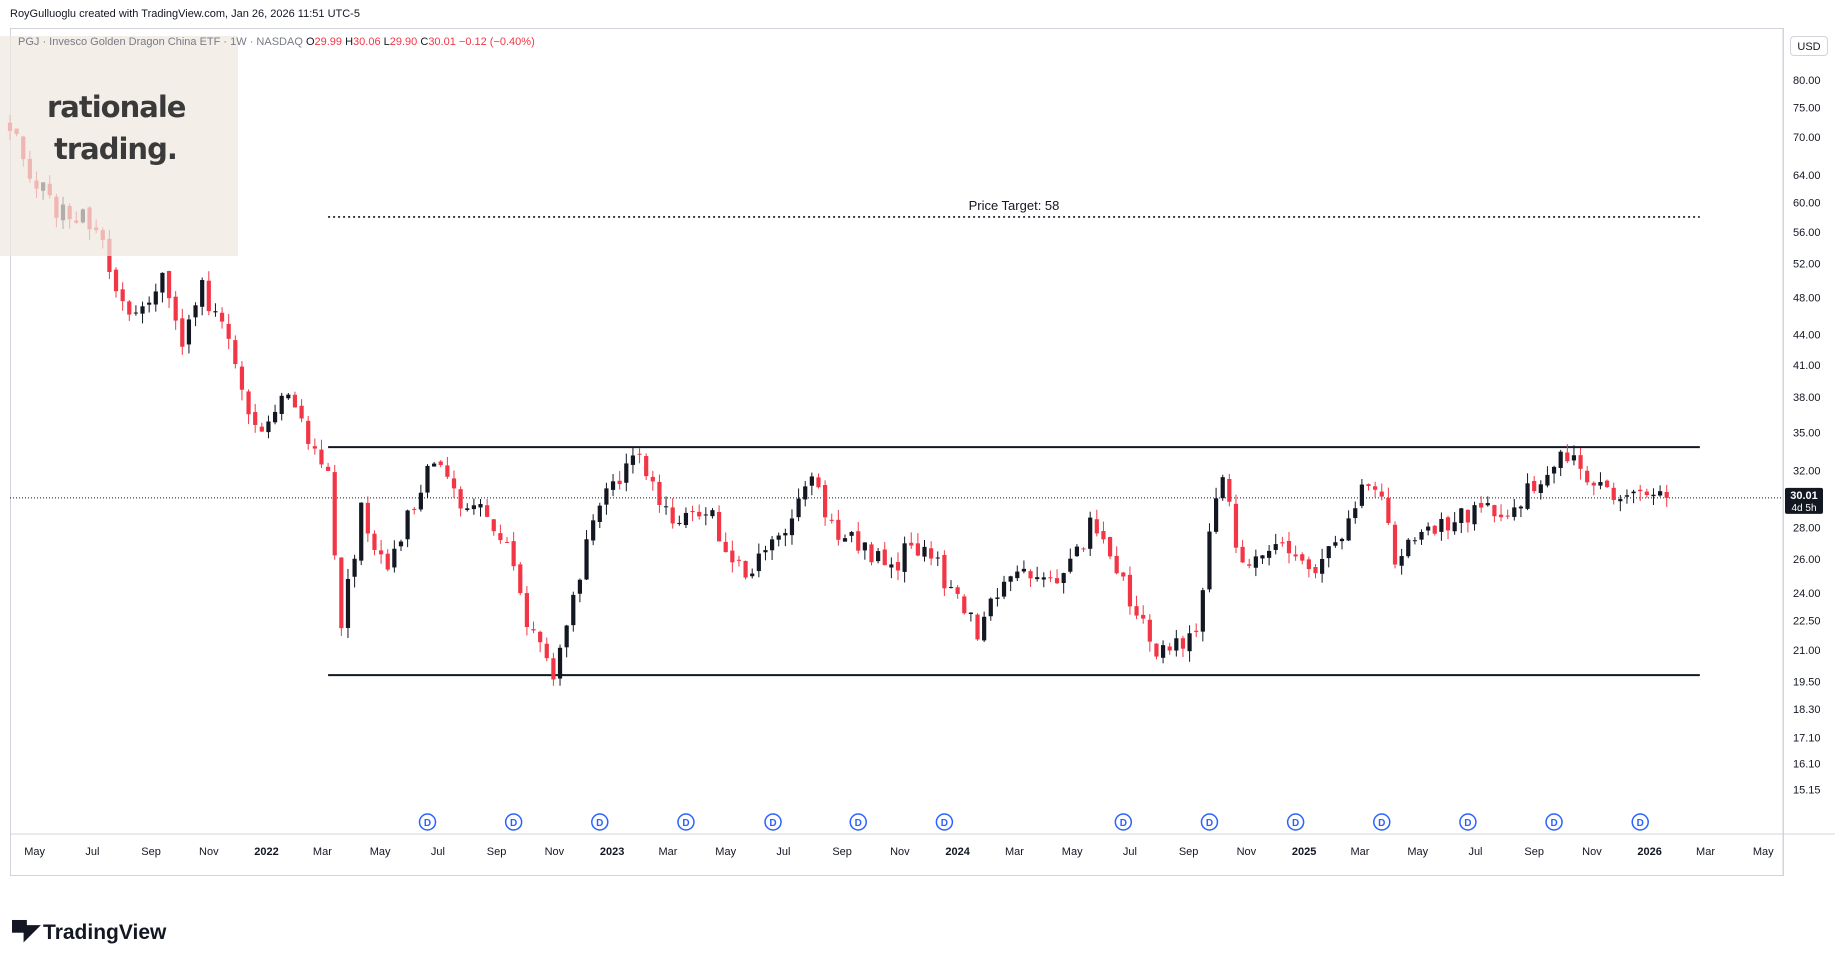 Image resolution: width=1835 pixels, height=958 pixels. I want to click on price-tick-label: 16.10, so click(1807, 764).